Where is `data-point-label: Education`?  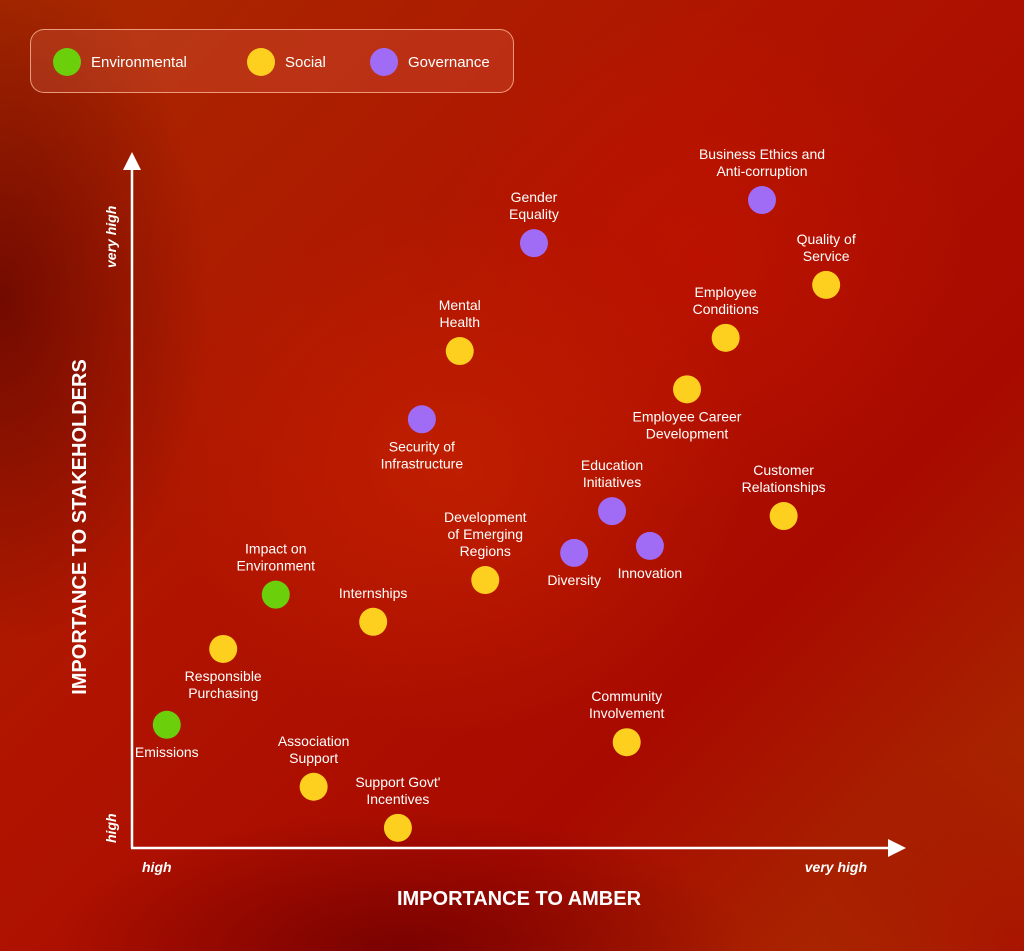
data-point-label: Education is located at coordinates (612, 465).